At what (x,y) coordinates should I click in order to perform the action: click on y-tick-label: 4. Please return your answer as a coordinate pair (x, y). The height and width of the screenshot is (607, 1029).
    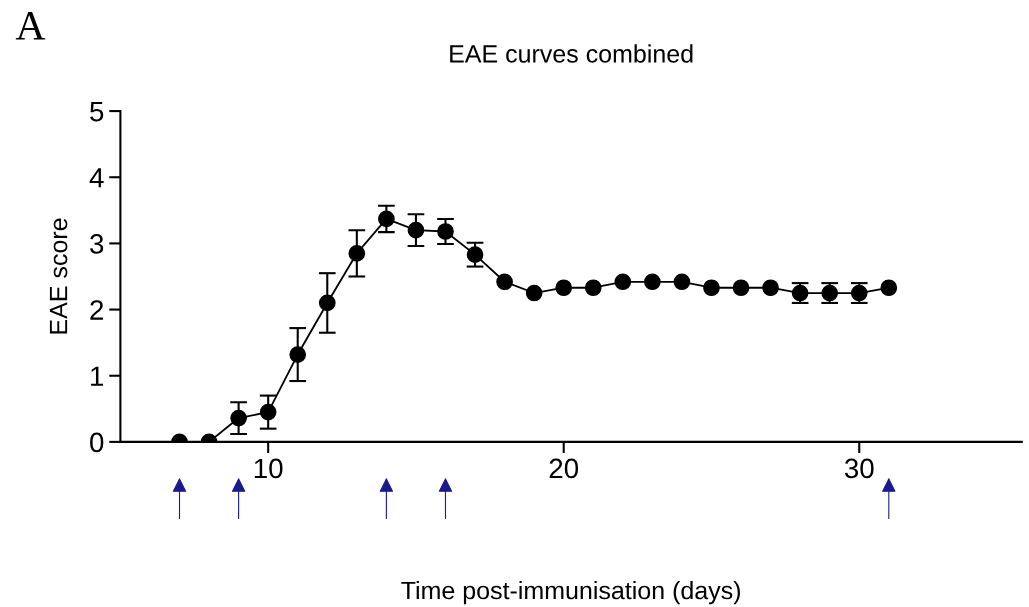
    Looking at the image, I should click on (96, 178).